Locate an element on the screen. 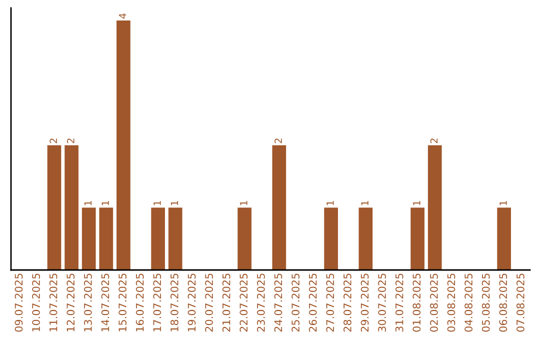  x-tick-label: 01.08.2025 is located at coordinates (416, 303).